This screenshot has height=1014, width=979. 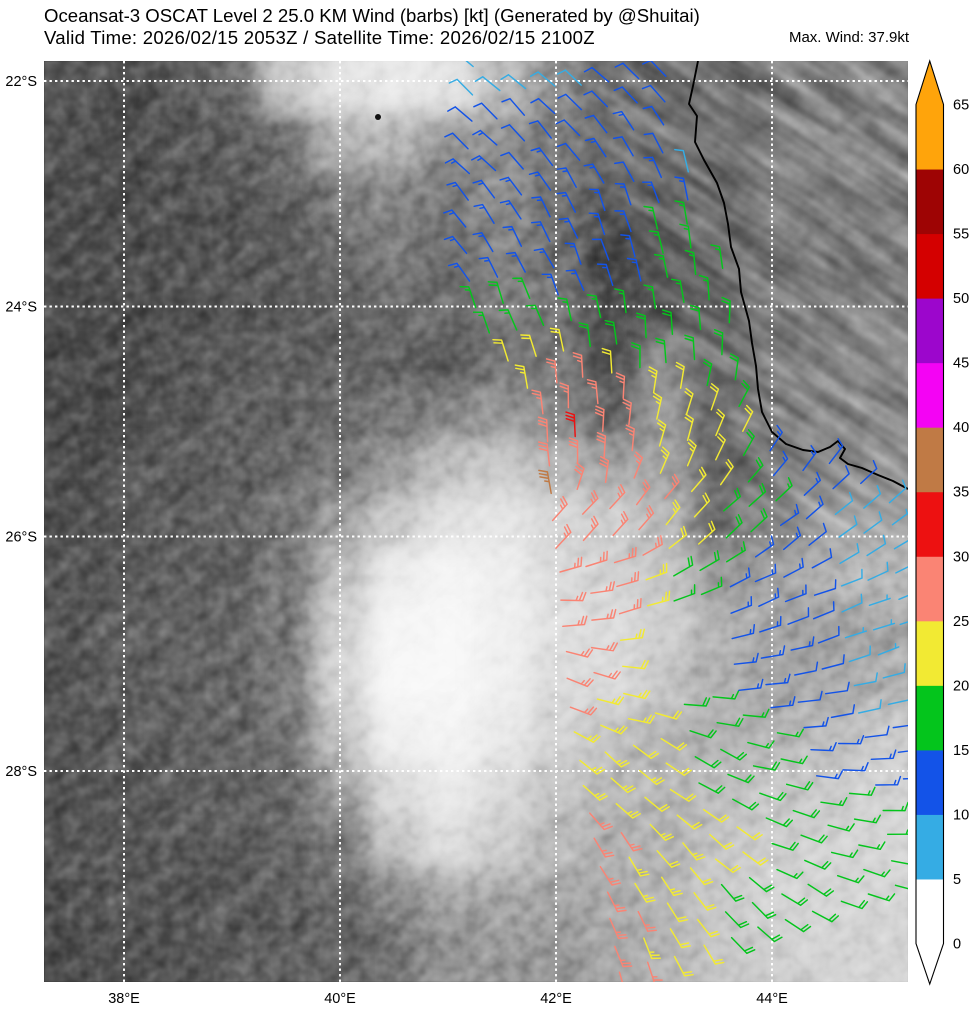 I want to click on svg-text: 20, so click(x=961, y=686).